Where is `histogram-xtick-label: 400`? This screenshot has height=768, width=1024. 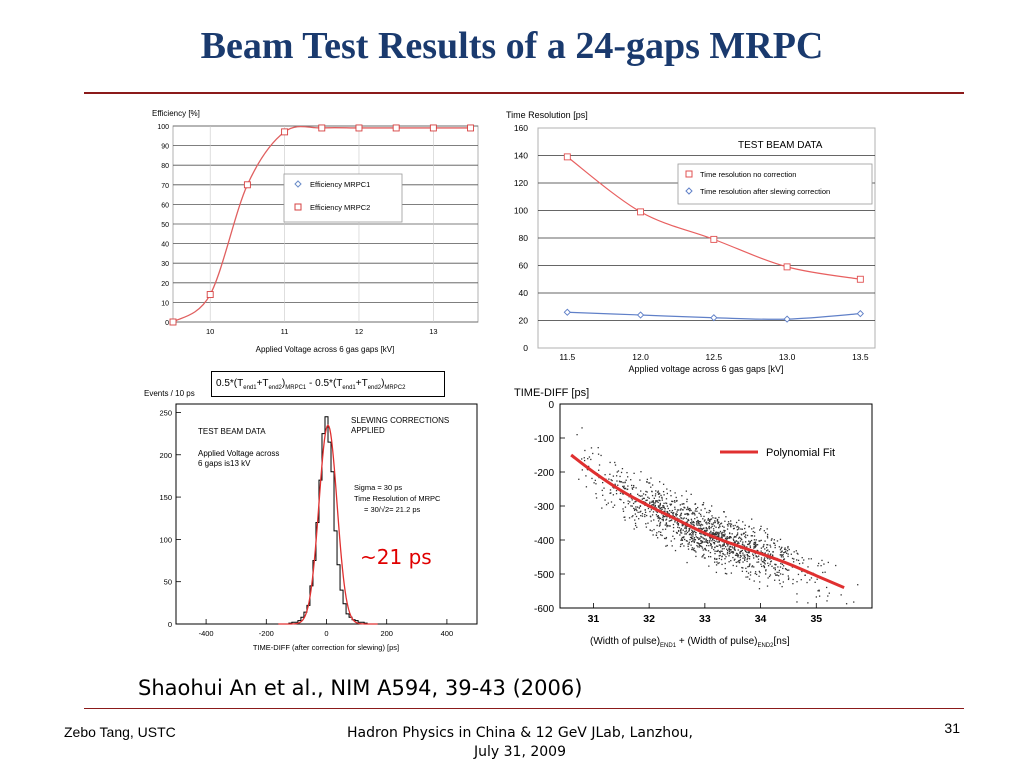
histogram-xtick-label: 400 is located at coordinates (447, 633).